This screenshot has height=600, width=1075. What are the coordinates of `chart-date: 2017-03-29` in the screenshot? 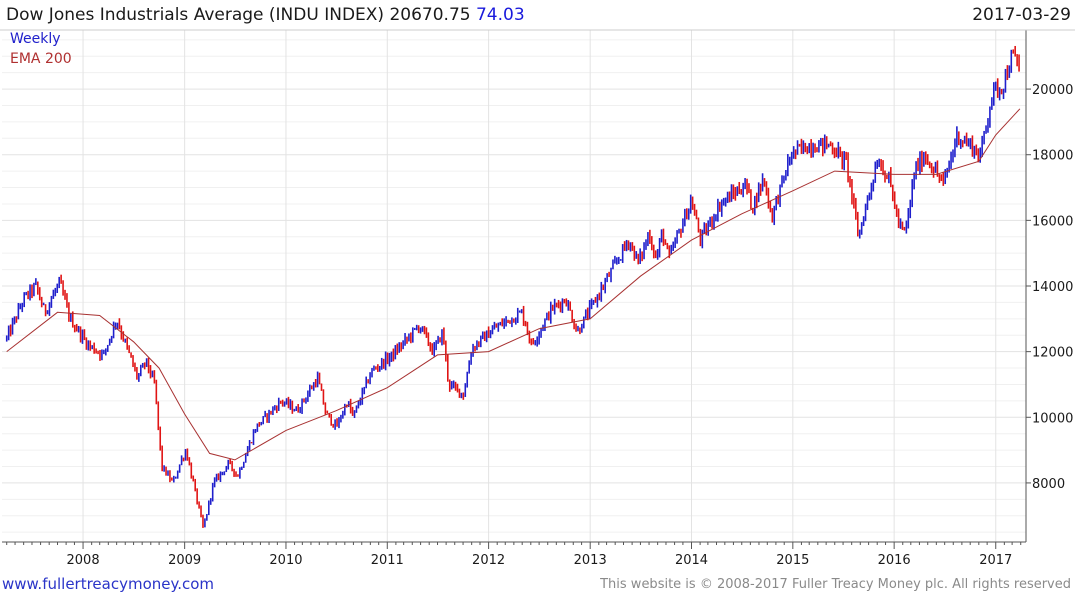 It's located at (1021, 15).